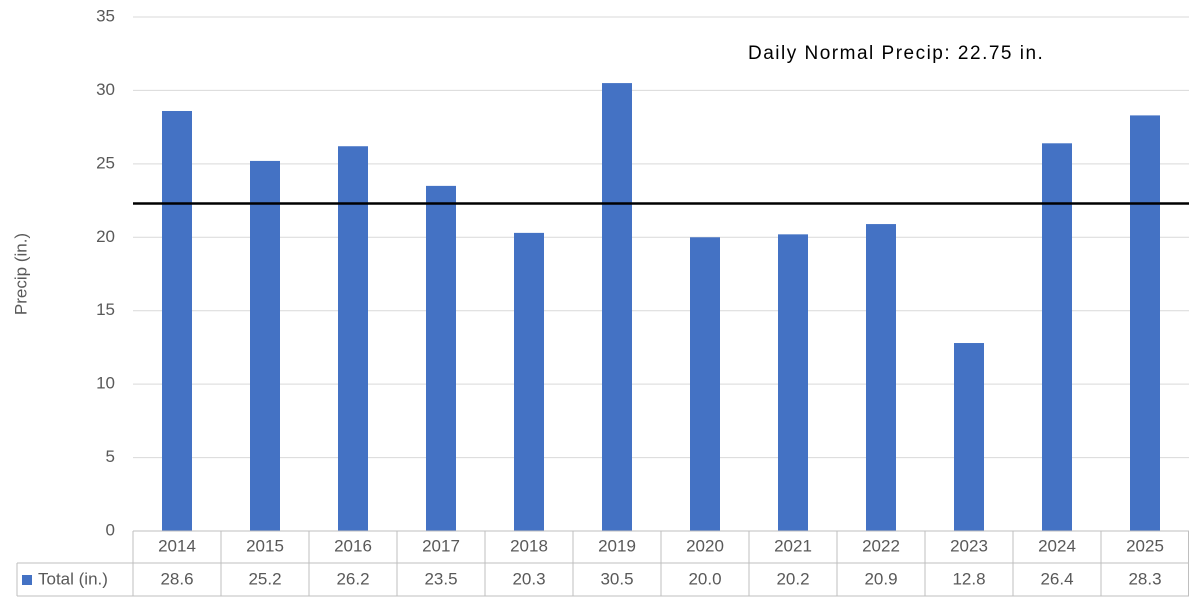 The height and width of the screenshot is (598, 1189). Describe the element at coordinates (617, 545) in the screenshot. I see `x-tick-label: 2019` at that location.